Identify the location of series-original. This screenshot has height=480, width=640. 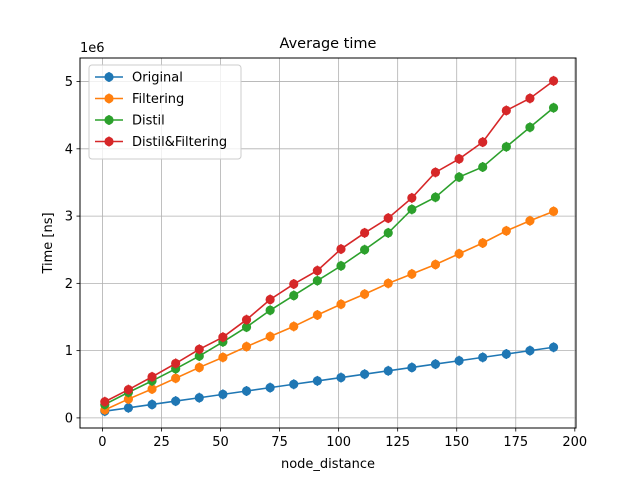
(329, 379).